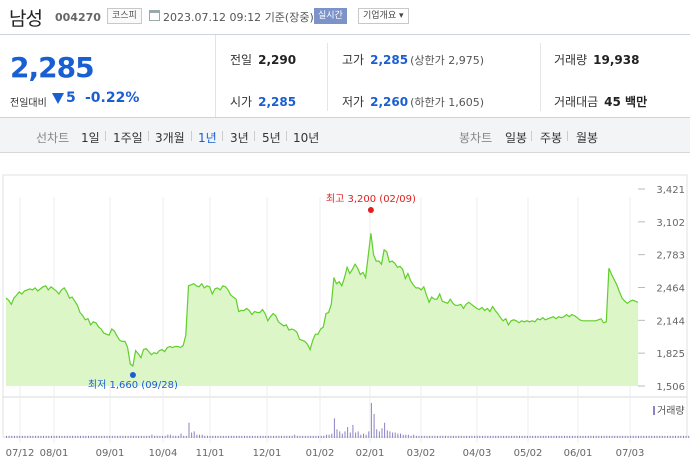 Image resolution: width=690 pixels, height=468 pixels. What do you see at coordinates (516, 138) in the screenshot?
I see `candle-daily: 일봉` at bounding box center [516, 138].